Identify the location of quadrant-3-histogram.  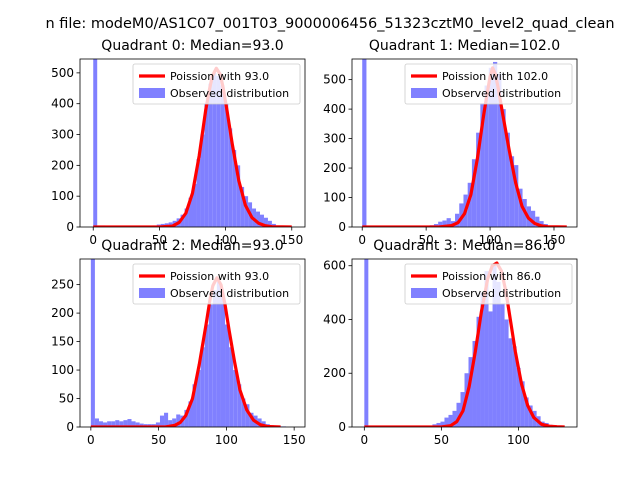
(460, 343).